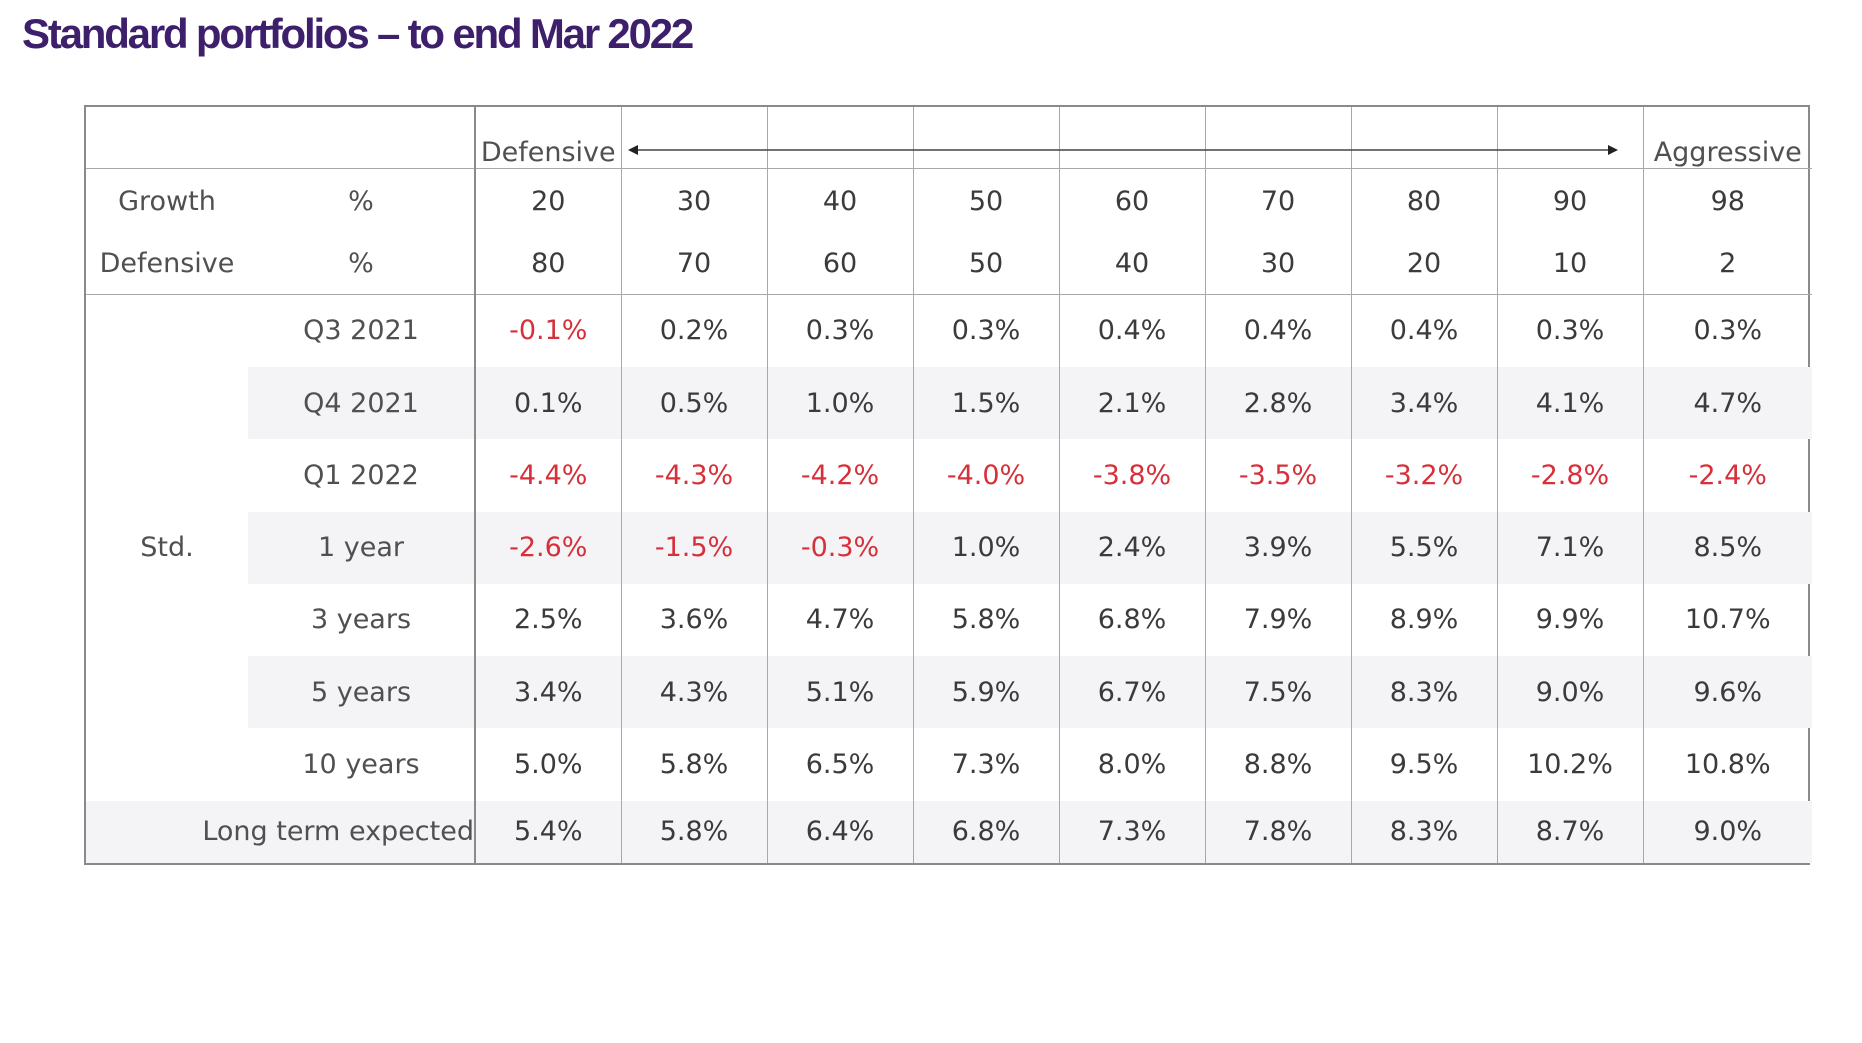 The height and width of the screenshot is (1043, 1862). I want to click on defensive-row: Defensive % 80 70 60 50 40 30 20 10 2, so click(949, 264).